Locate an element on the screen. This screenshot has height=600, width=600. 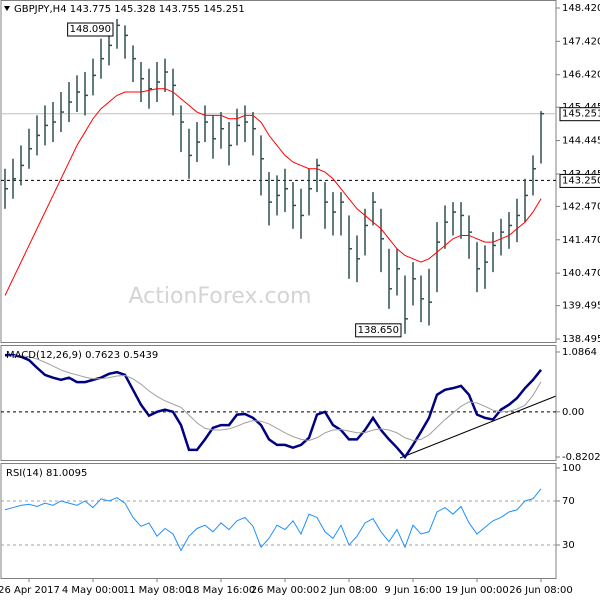
watermark: ActionForex.com is located at coordinates (220, 296).